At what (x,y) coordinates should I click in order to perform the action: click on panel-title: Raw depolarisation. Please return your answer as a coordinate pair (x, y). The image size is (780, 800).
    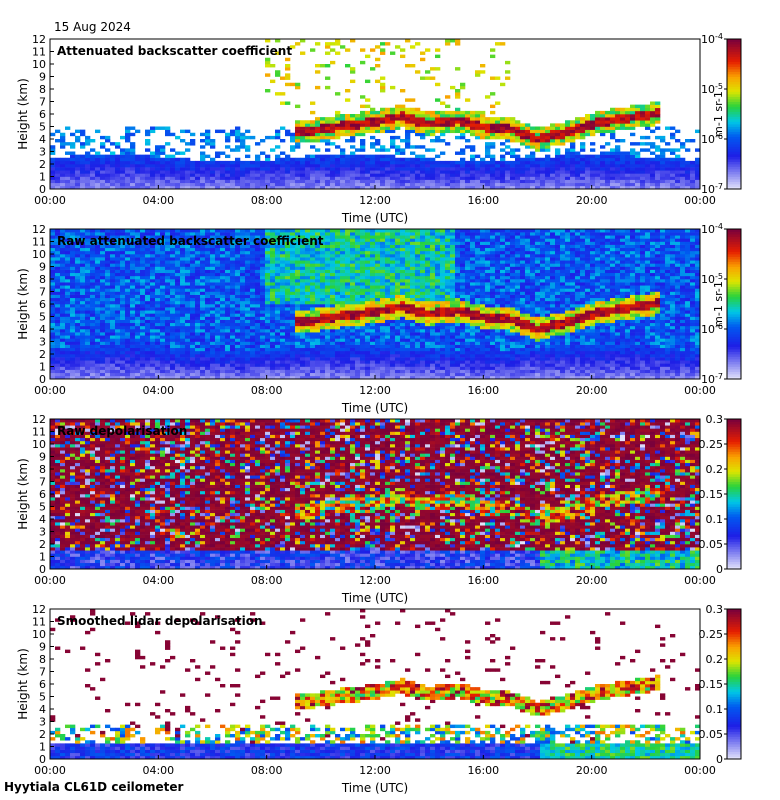
    Looking at the image, I should click on (122, 431).